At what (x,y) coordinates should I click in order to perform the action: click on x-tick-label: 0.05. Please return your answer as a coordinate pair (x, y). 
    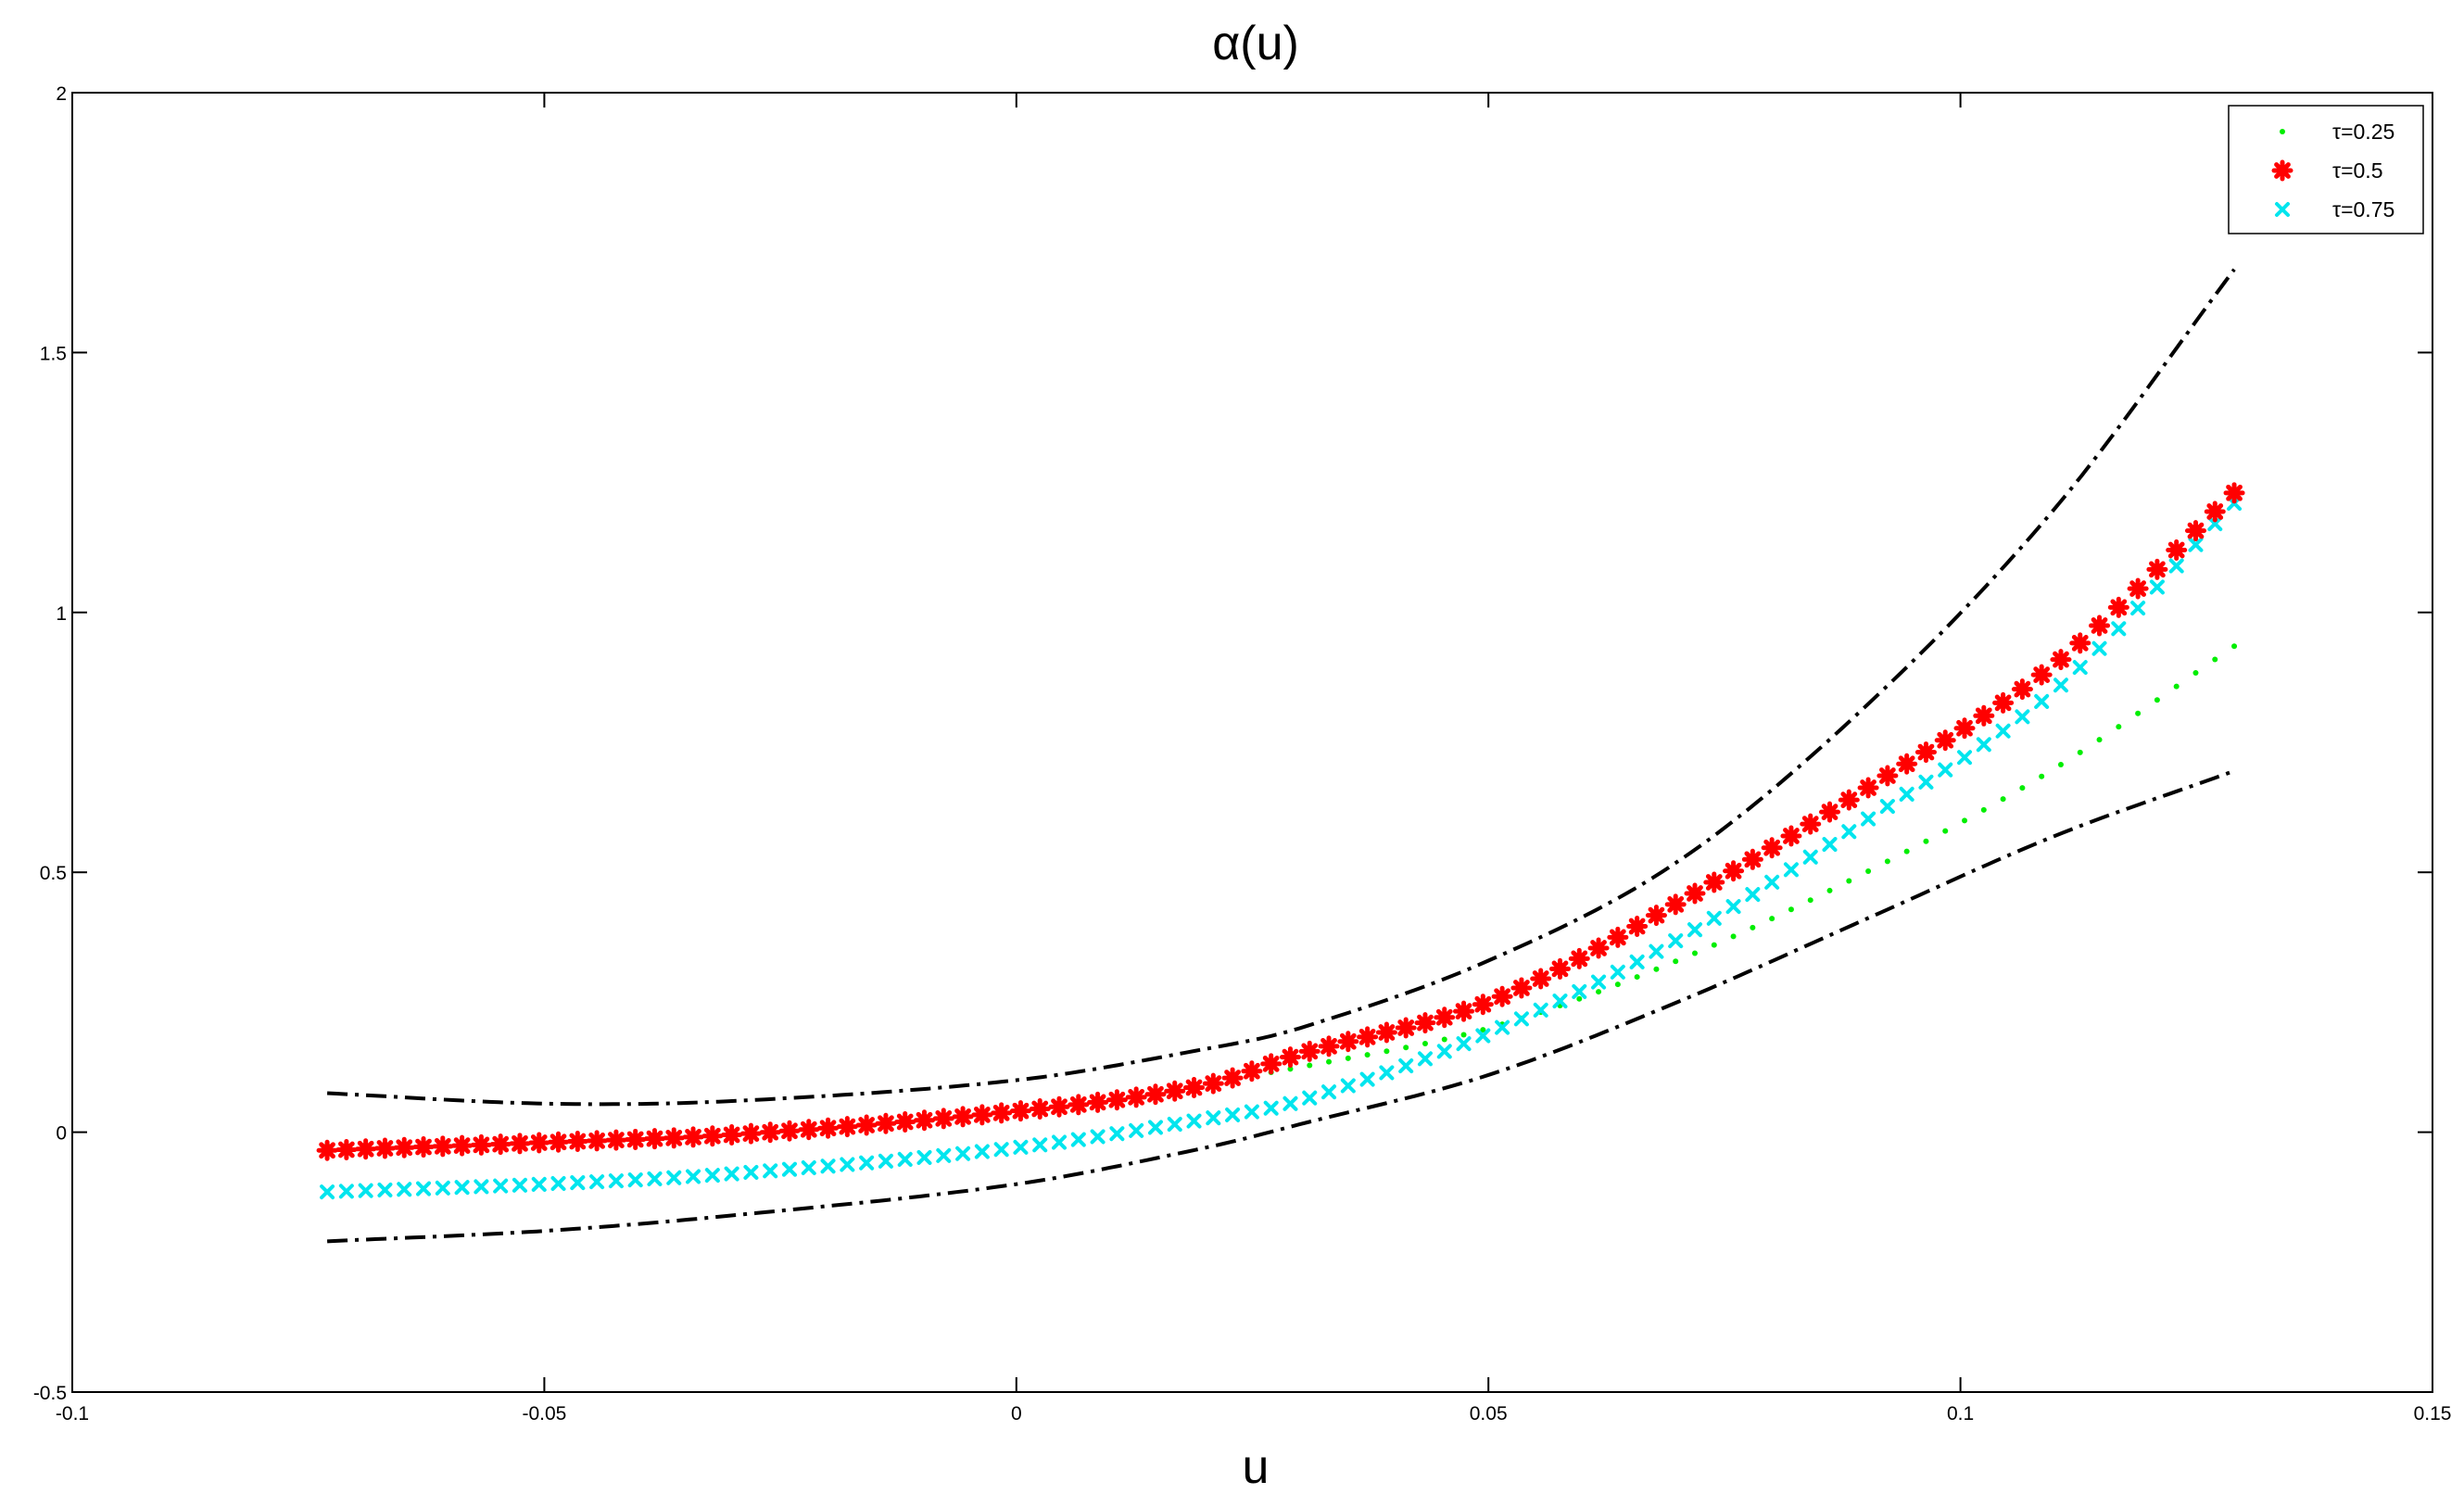
    Looking at the image, I should click on (1489, 1414).